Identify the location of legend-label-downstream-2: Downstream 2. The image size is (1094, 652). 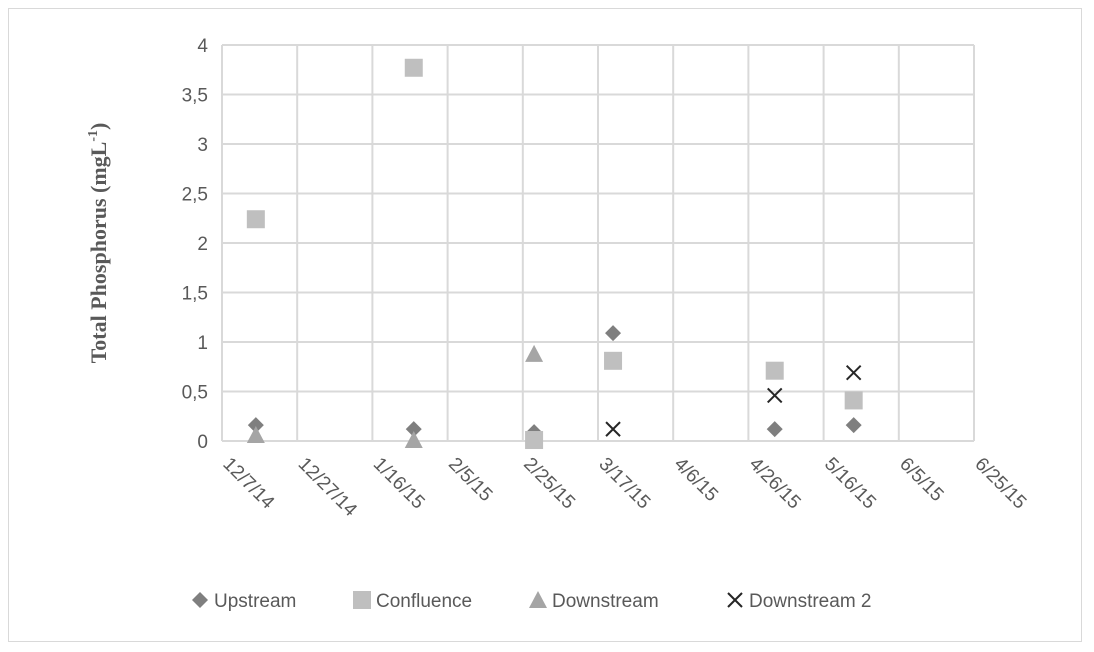
(810, 601).